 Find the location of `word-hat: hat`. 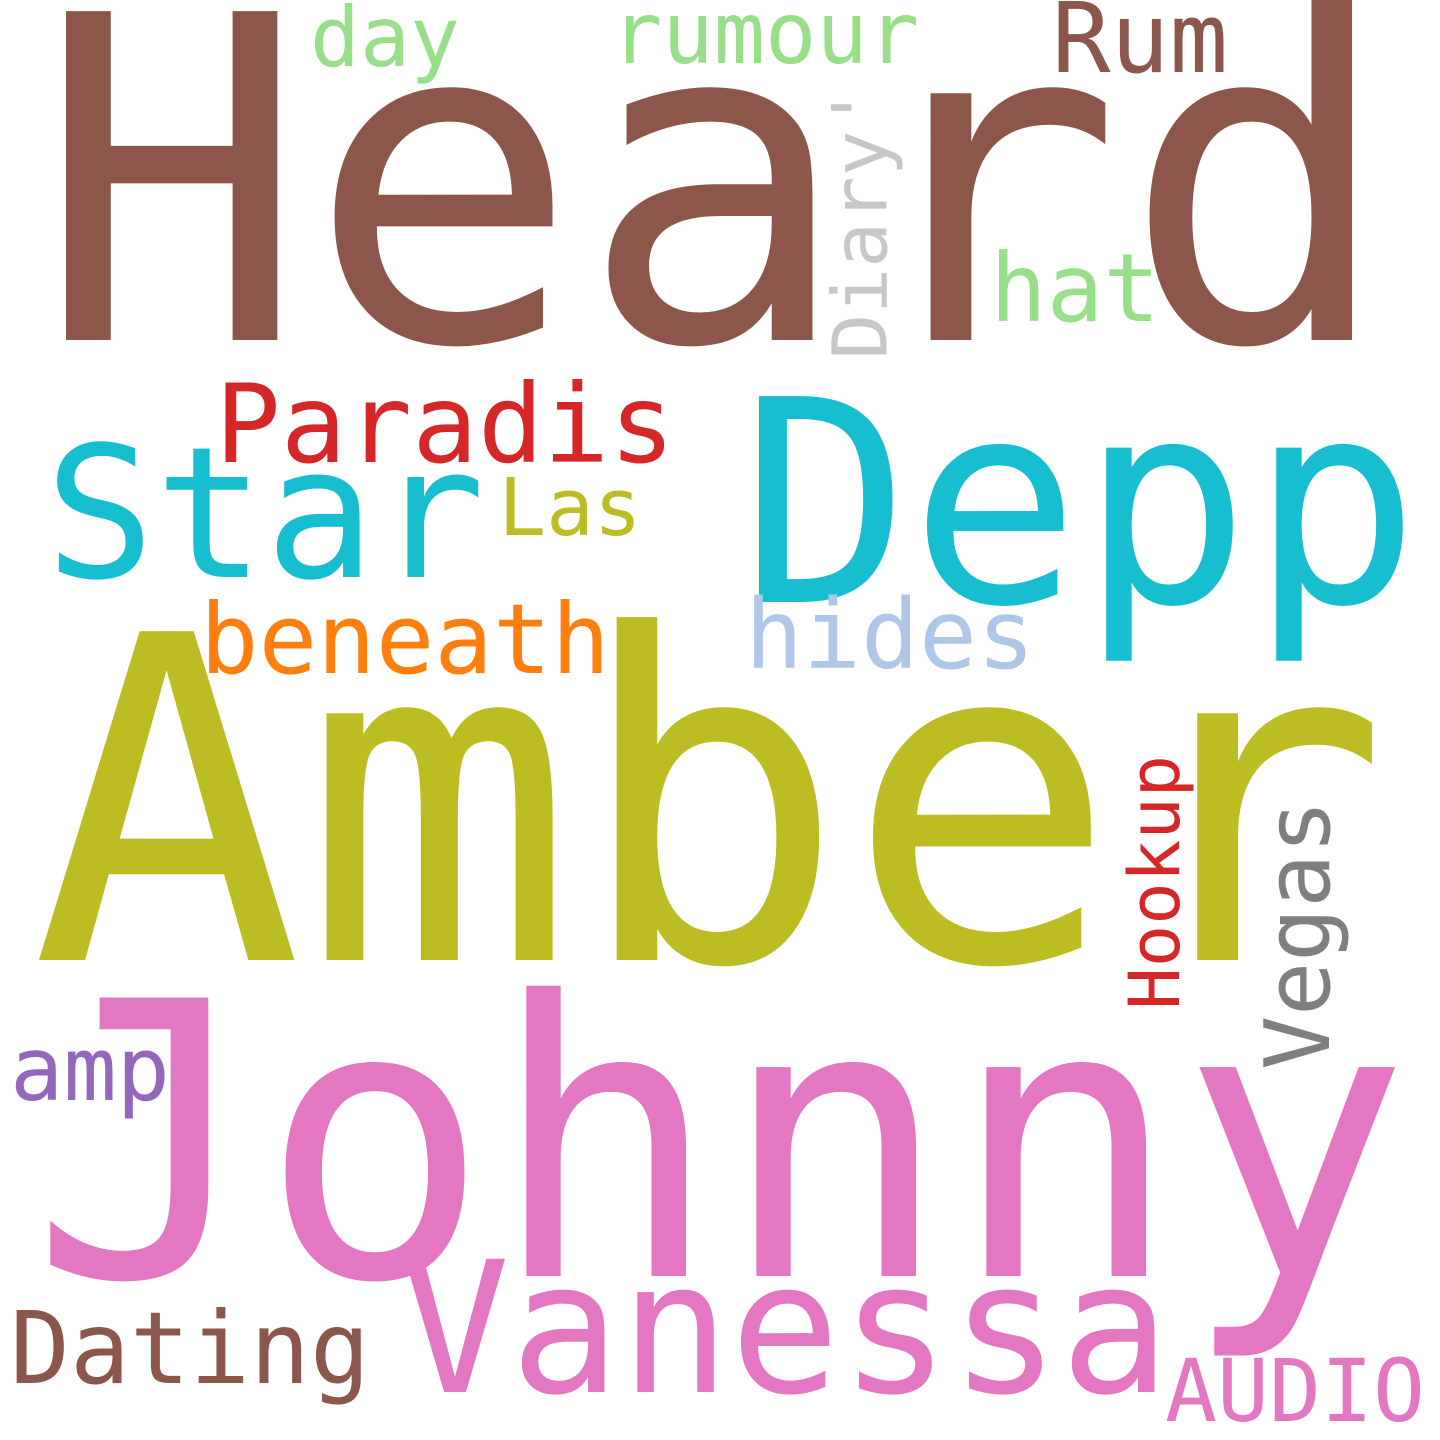

word-hat: hat is located at coordinates (1075, 289).